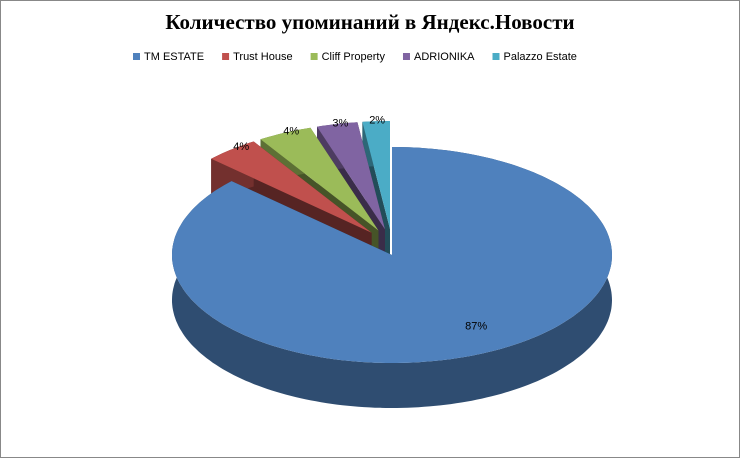 The image size is (740, 458). What do you see at coordinates (369, 22) in the screenshot?
I see `chart-title: Количество упоминаний в Яндекс.Новости` at bounding box center [369, 22].